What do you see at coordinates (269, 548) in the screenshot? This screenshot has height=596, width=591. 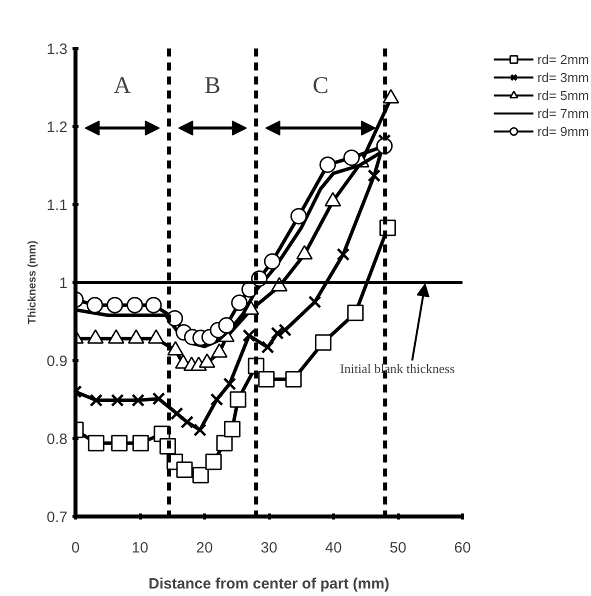 I see `x-tick-label: 30` at bounding box center [269, 548].